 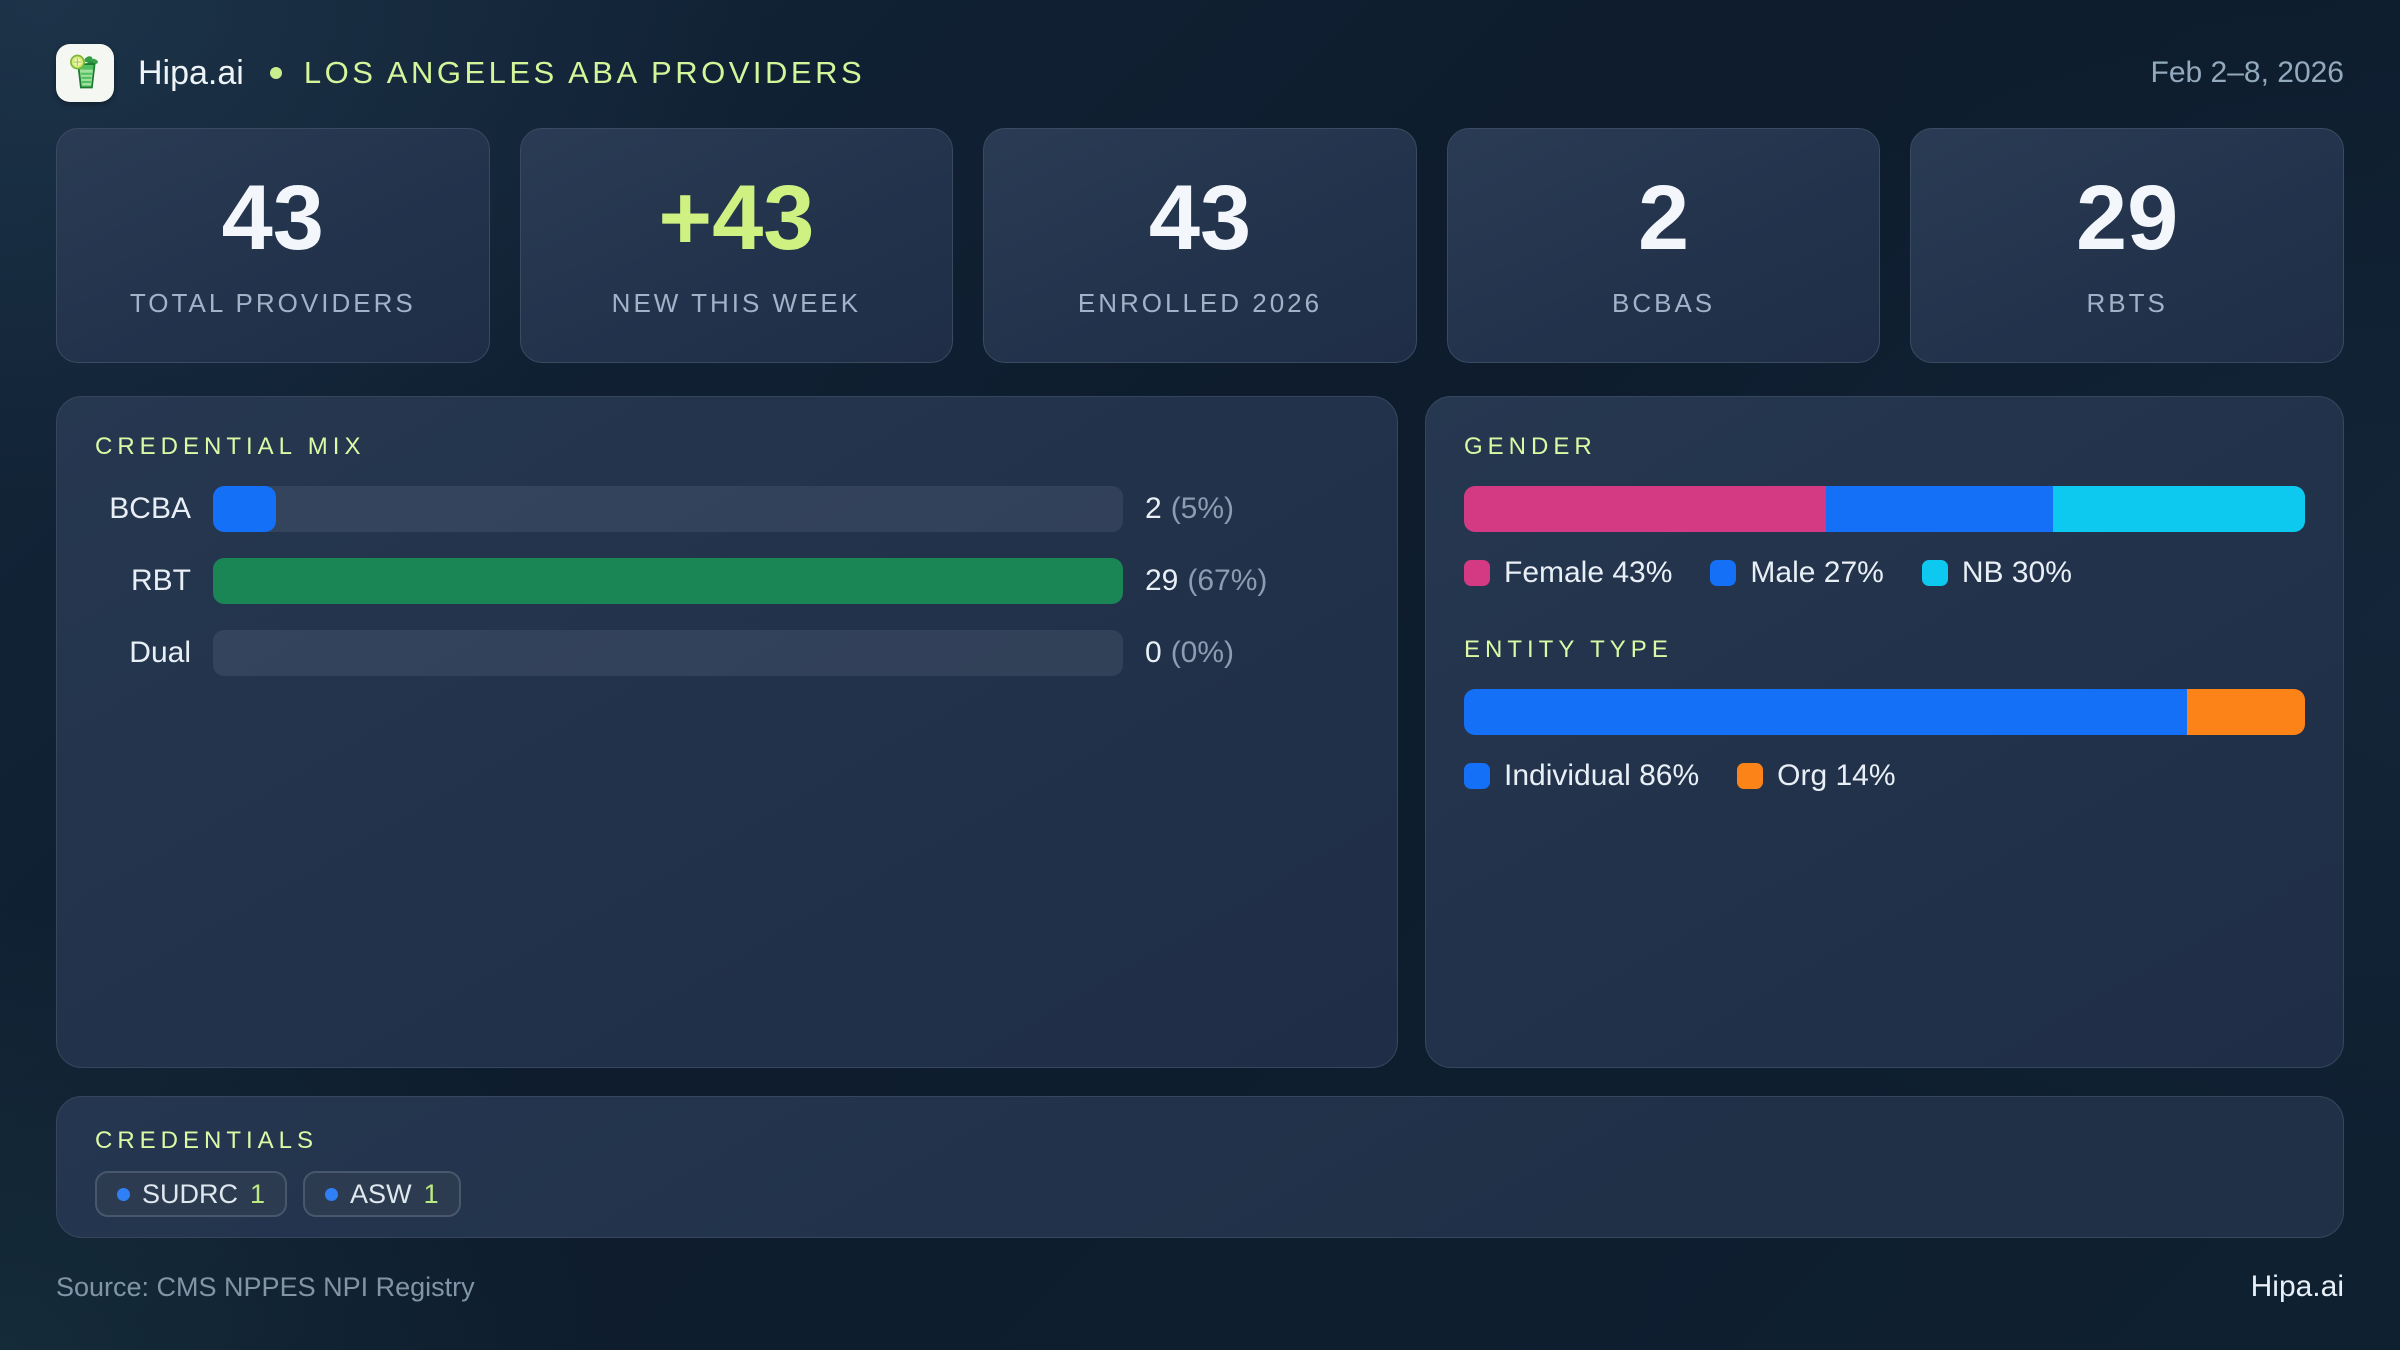 I want to click on page-title: LOS ANGELES ABA PROVIDERS, so click(x=584, y=72).